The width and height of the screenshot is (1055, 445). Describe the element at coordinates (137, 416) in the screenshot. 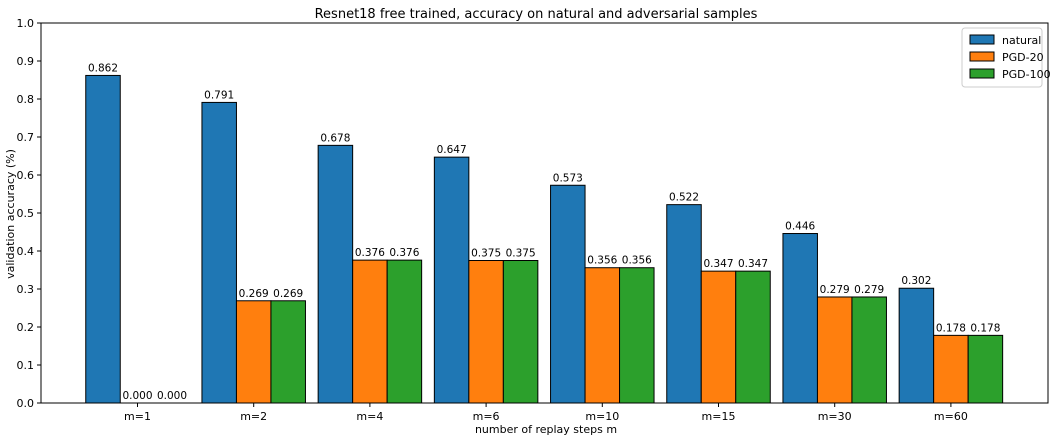

I see `x-tick-label: m=1` at that location.